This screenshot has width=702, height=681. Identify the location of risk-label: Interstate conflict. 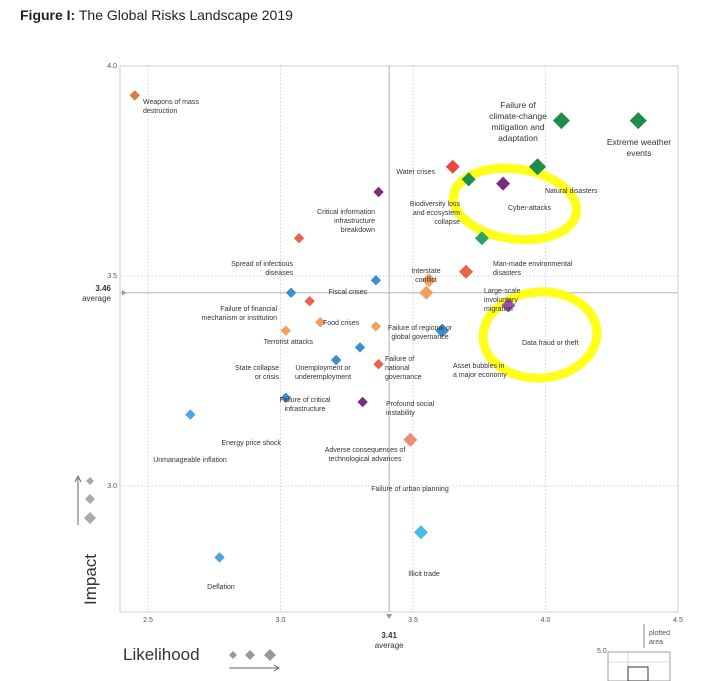
(425, 276).